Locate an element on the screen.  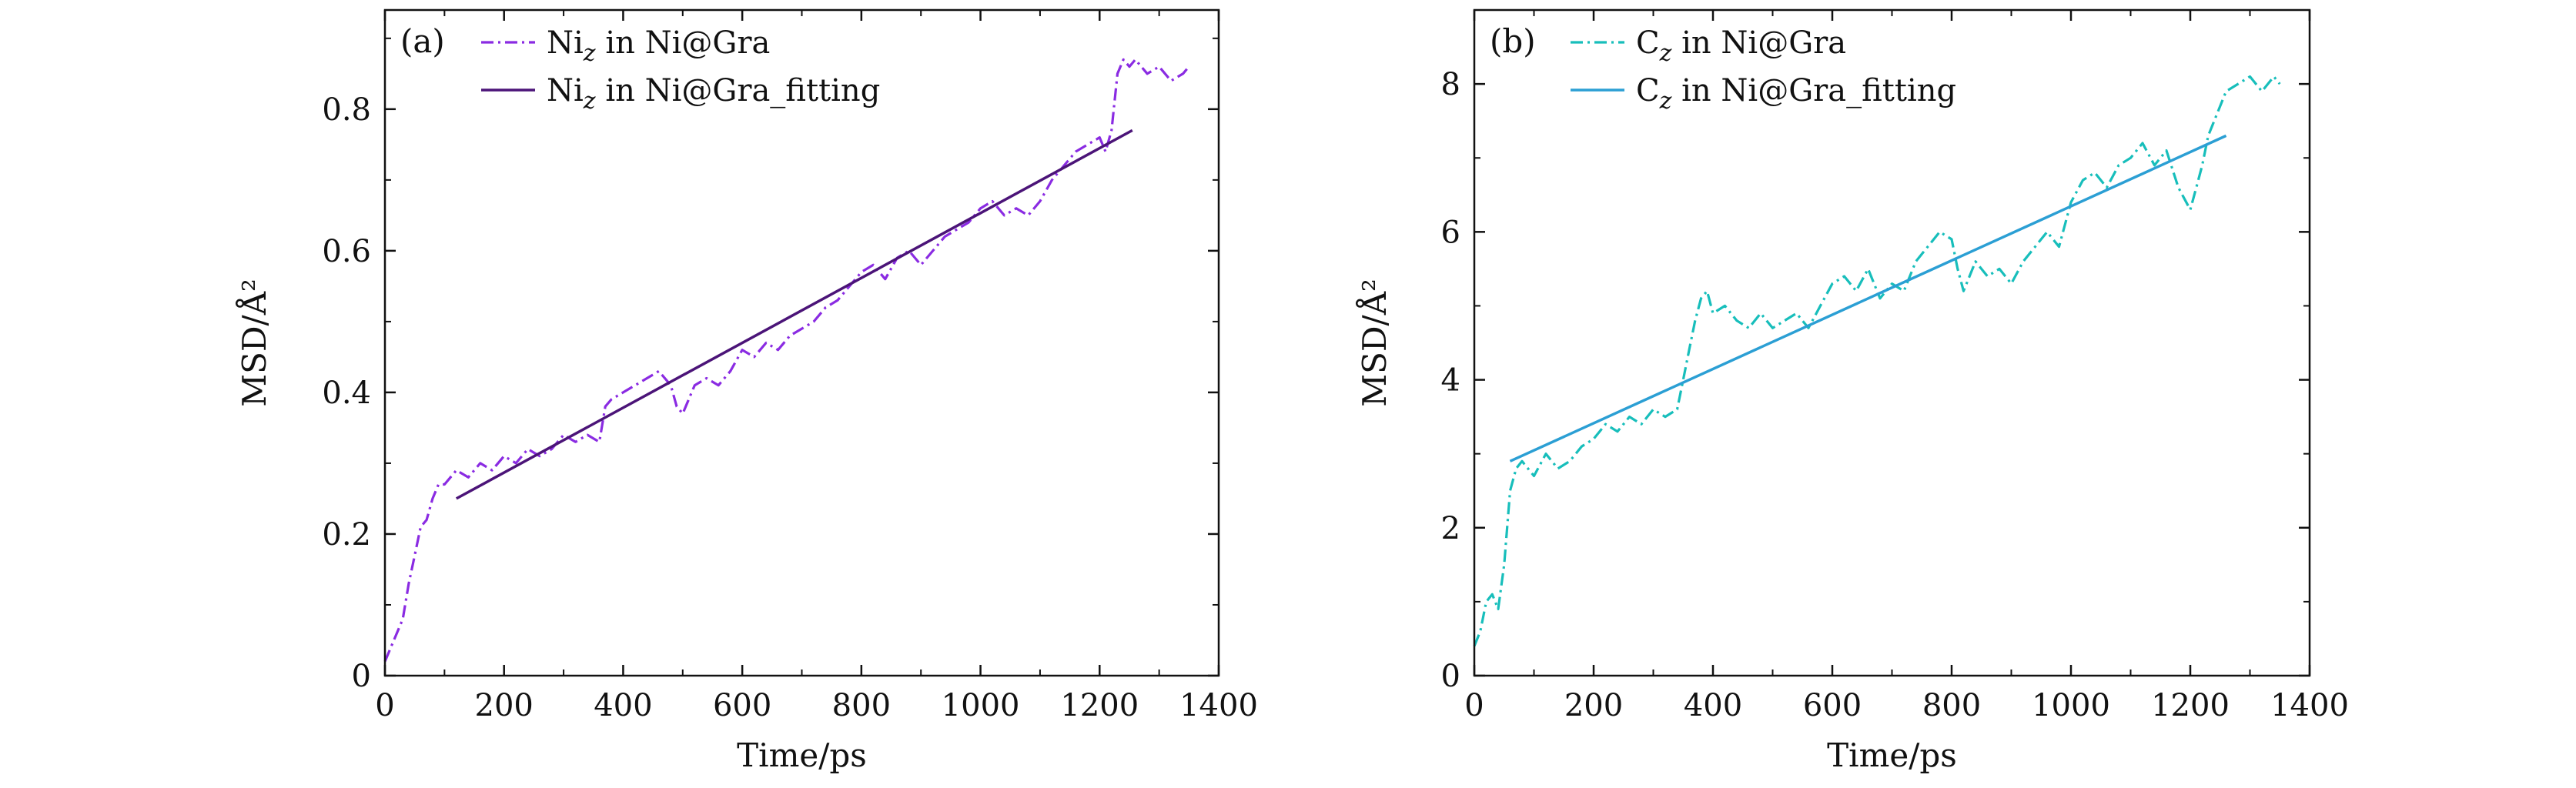
y-tick-label: 0.8 is located at coordinates (347, 110).